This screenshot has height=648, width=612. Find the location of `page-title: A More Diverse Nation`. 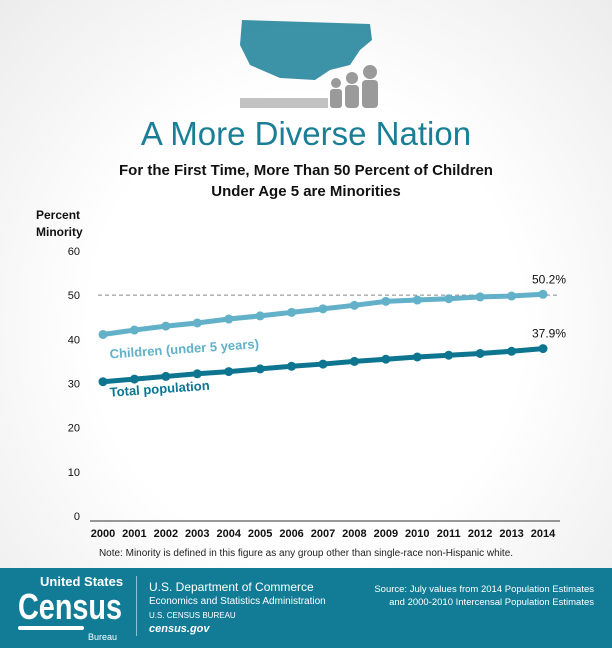

page-title: A More Diverse Nation is located at coordinates (306, 133).